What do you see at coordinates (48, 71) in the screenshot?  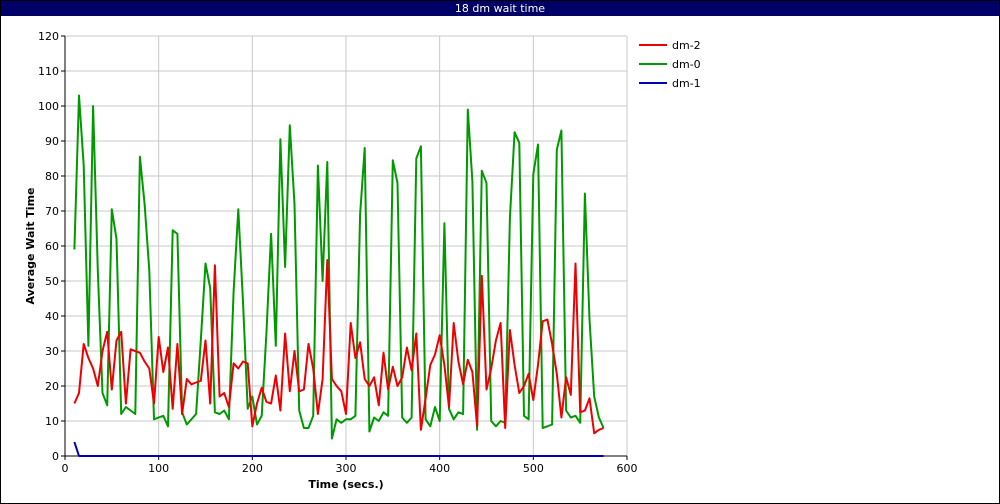 I see `y-tick-label: 110` at bounding box center [48, 71].